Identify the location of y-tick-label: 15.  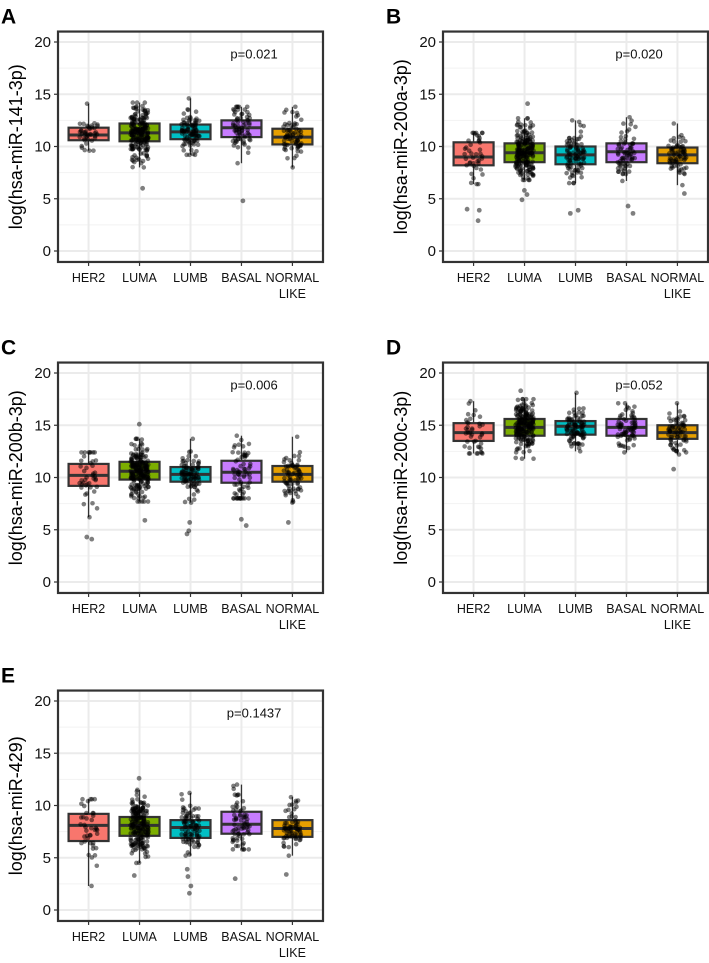
(427, 94).